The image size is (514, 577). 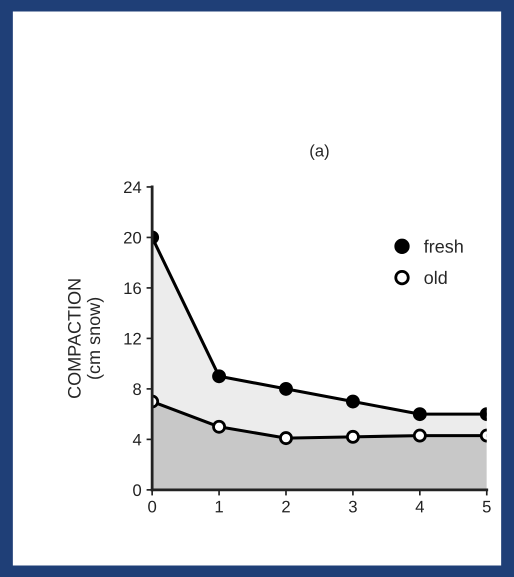 I want to click on y-tick-label: 4, so click(x=137, y=440).